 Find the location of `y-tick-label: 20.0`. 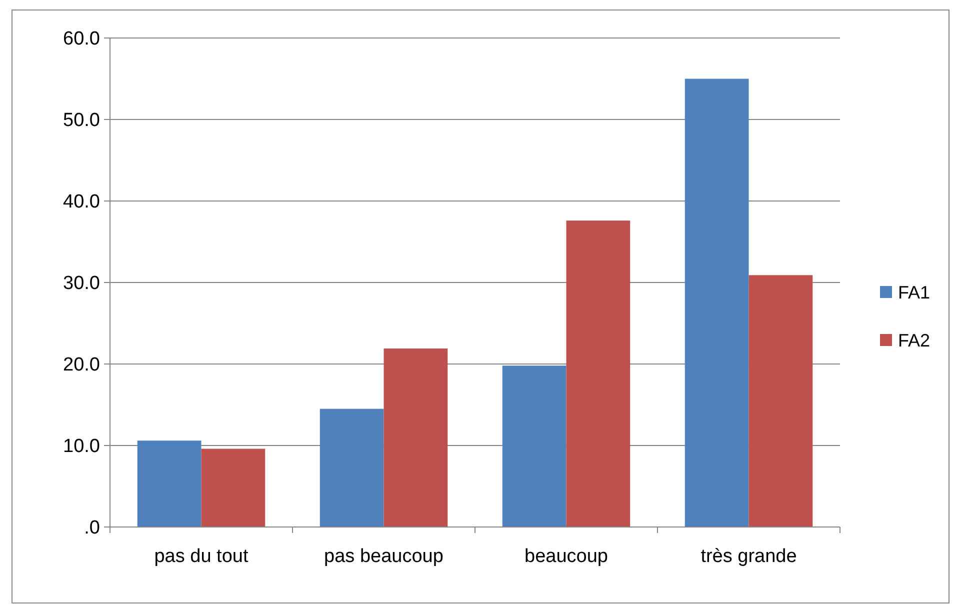

y-tick-label: 20.0 is located at coordinates (81, 365).